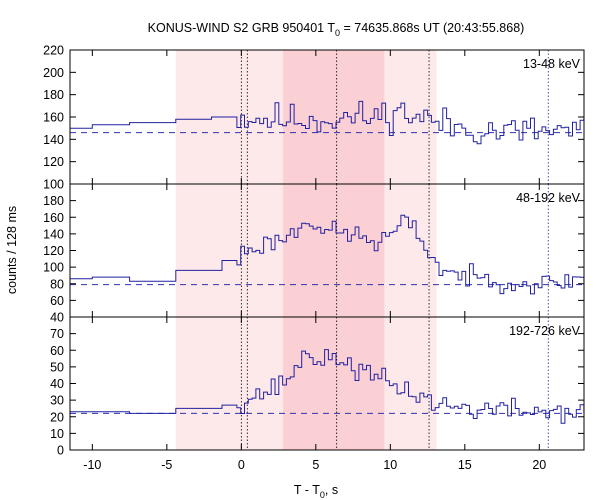 The image size is (600, 500). I want to click on y-tick-label: 20, so click(57, 417).